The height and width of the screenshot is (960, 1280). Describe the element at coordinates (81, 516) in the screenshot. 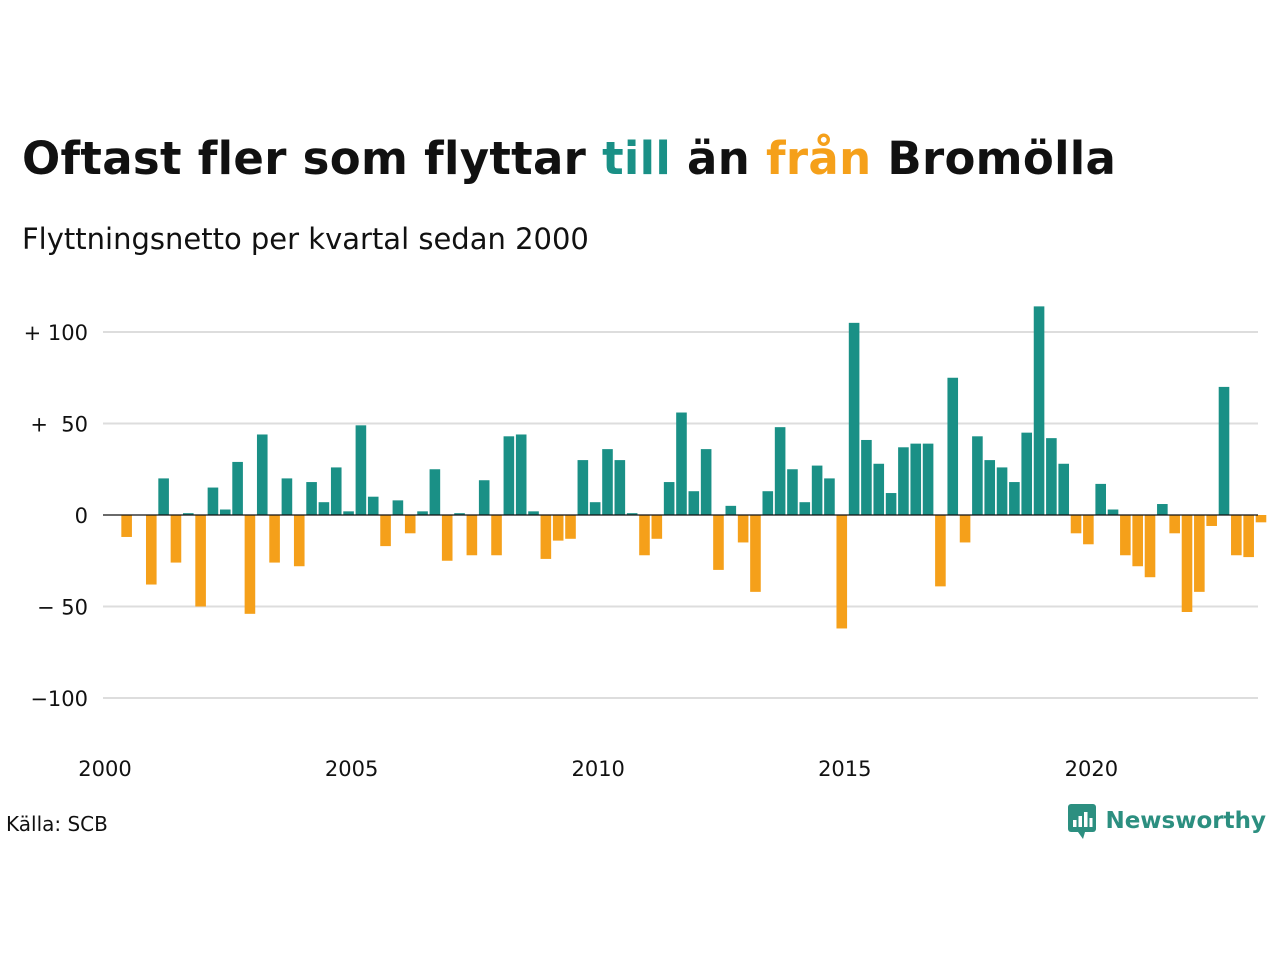

I see `y-tick-label: 0` at that location.